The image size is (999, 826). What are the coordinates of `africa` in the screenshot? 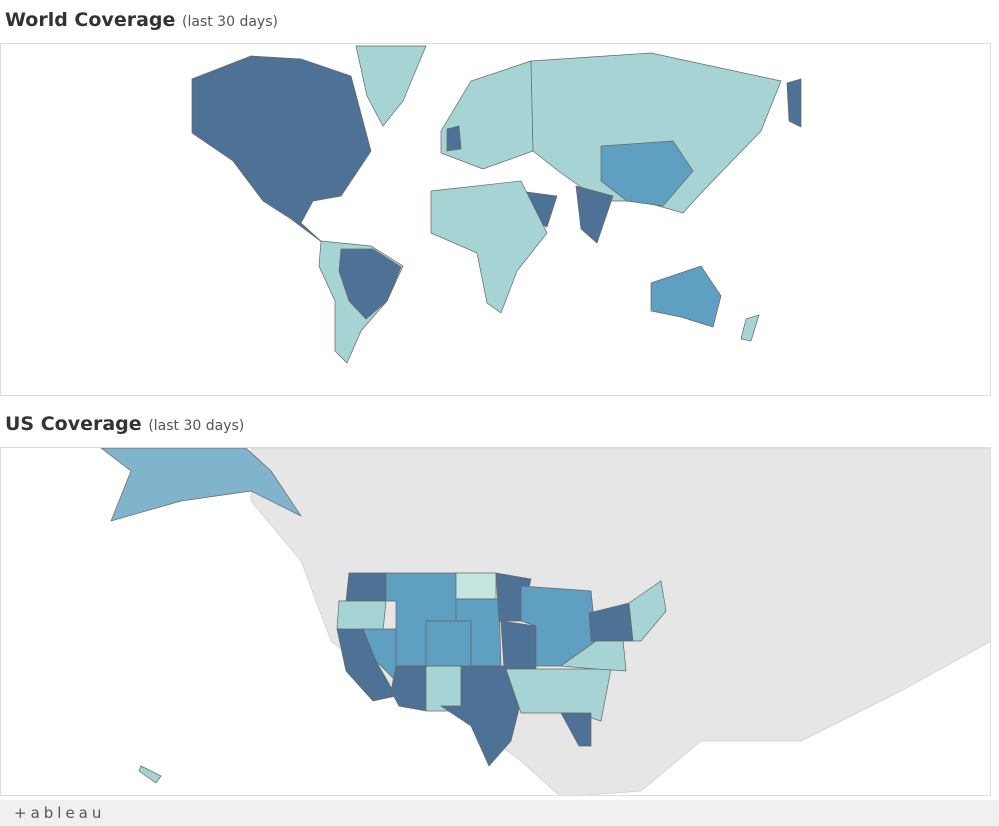 It's located at (489, 247).